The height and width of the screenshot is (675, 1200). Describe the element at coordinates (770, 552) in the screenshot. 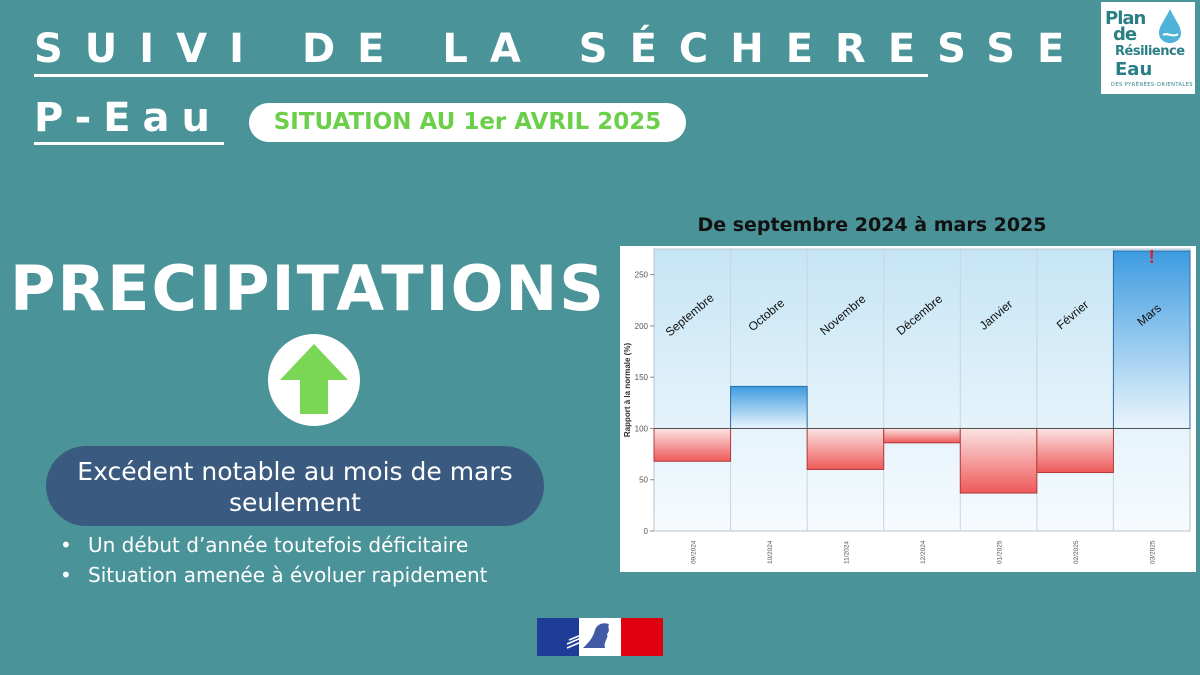

I see `x-tick-label: 10/2024` at that location.